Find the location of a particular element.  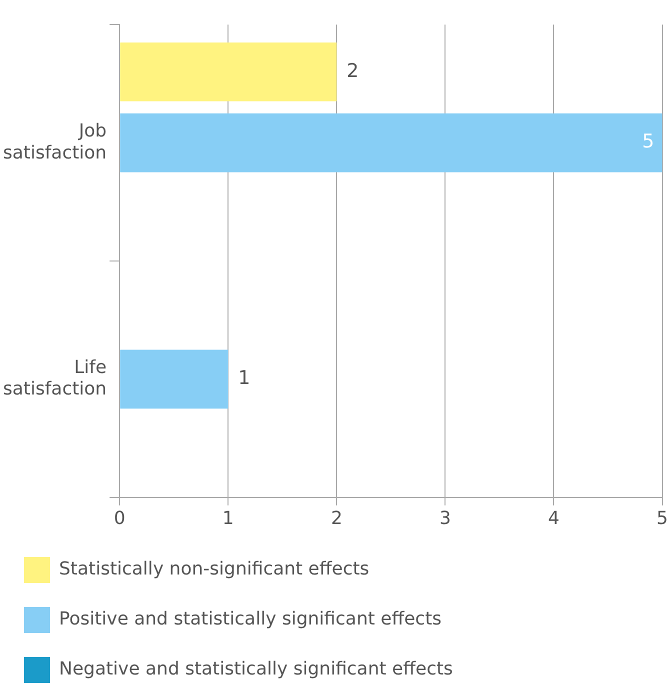

y-tick-label: Life satisfaction is located at coordinates (54, 378).